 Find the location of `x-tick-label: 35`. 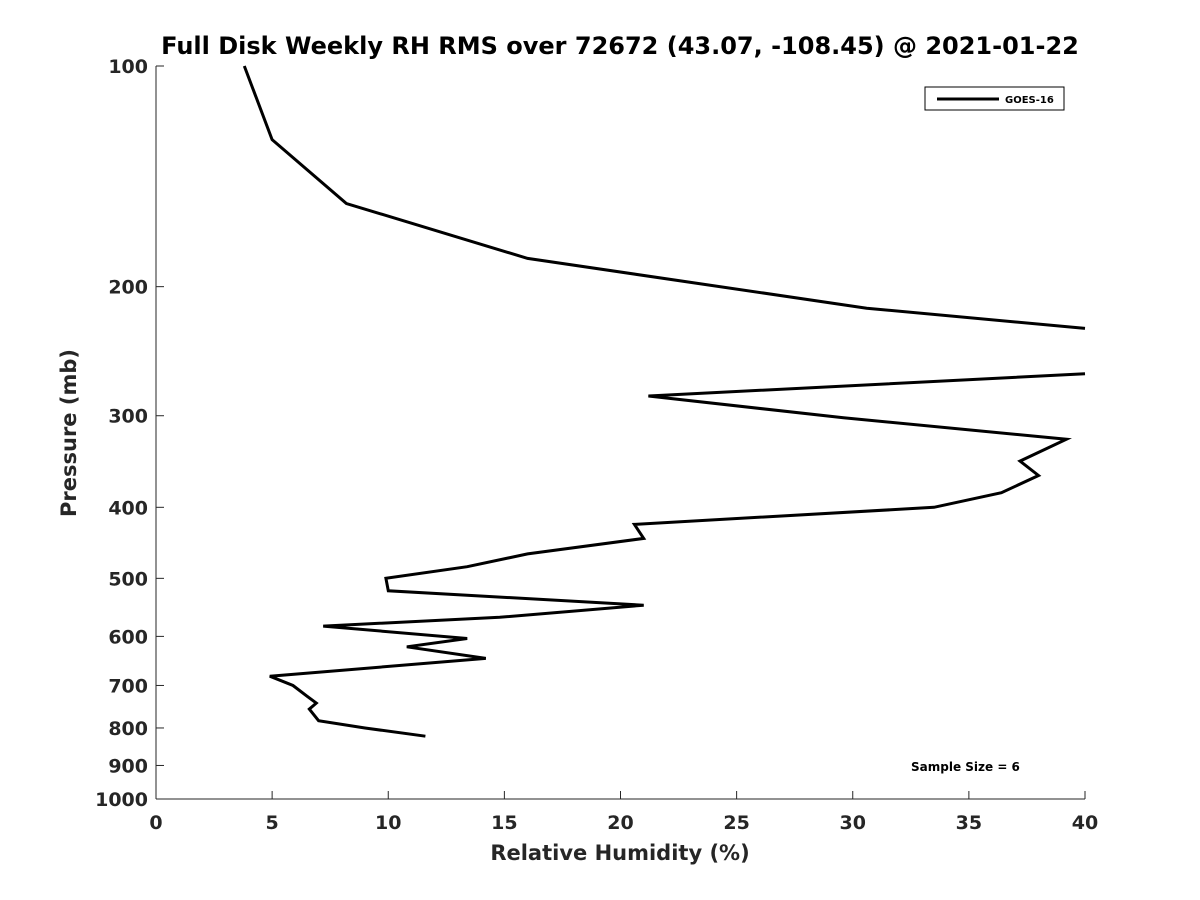

x-tick-label: 35 is located at coordinates (969, 823).